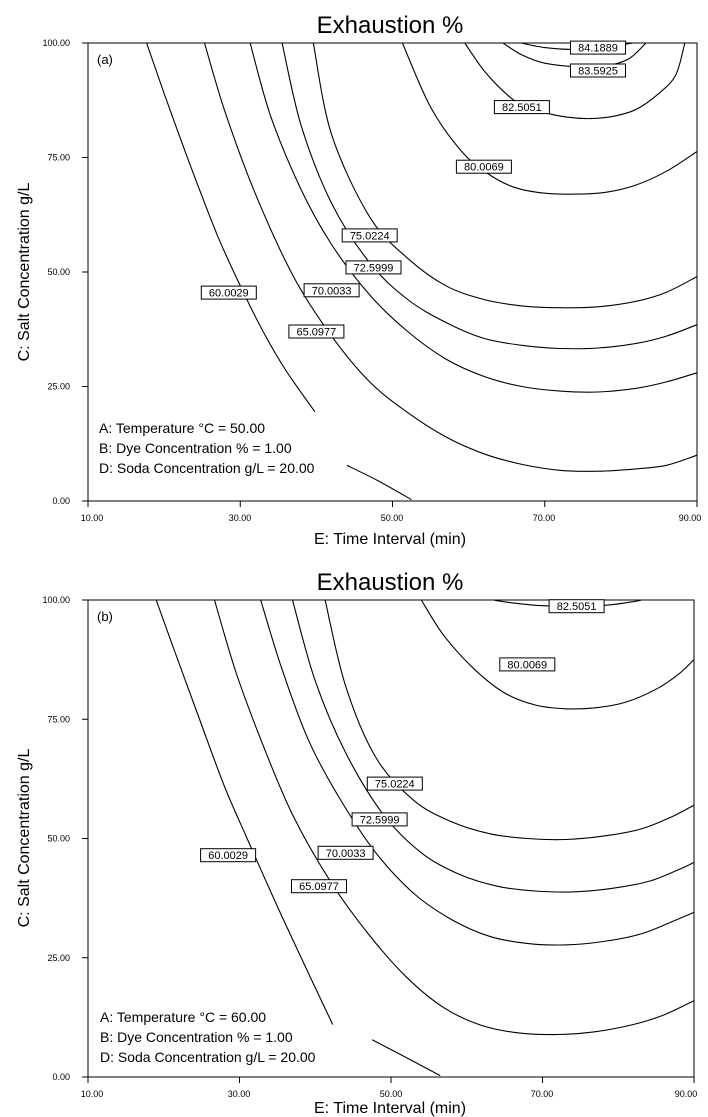 The height and width of the screenshot is (1117, 708). What do you see at coordinates (92, 518) in the screenshot?
I see `x-tick-label: 10.00` at bounding box center [92, 518].